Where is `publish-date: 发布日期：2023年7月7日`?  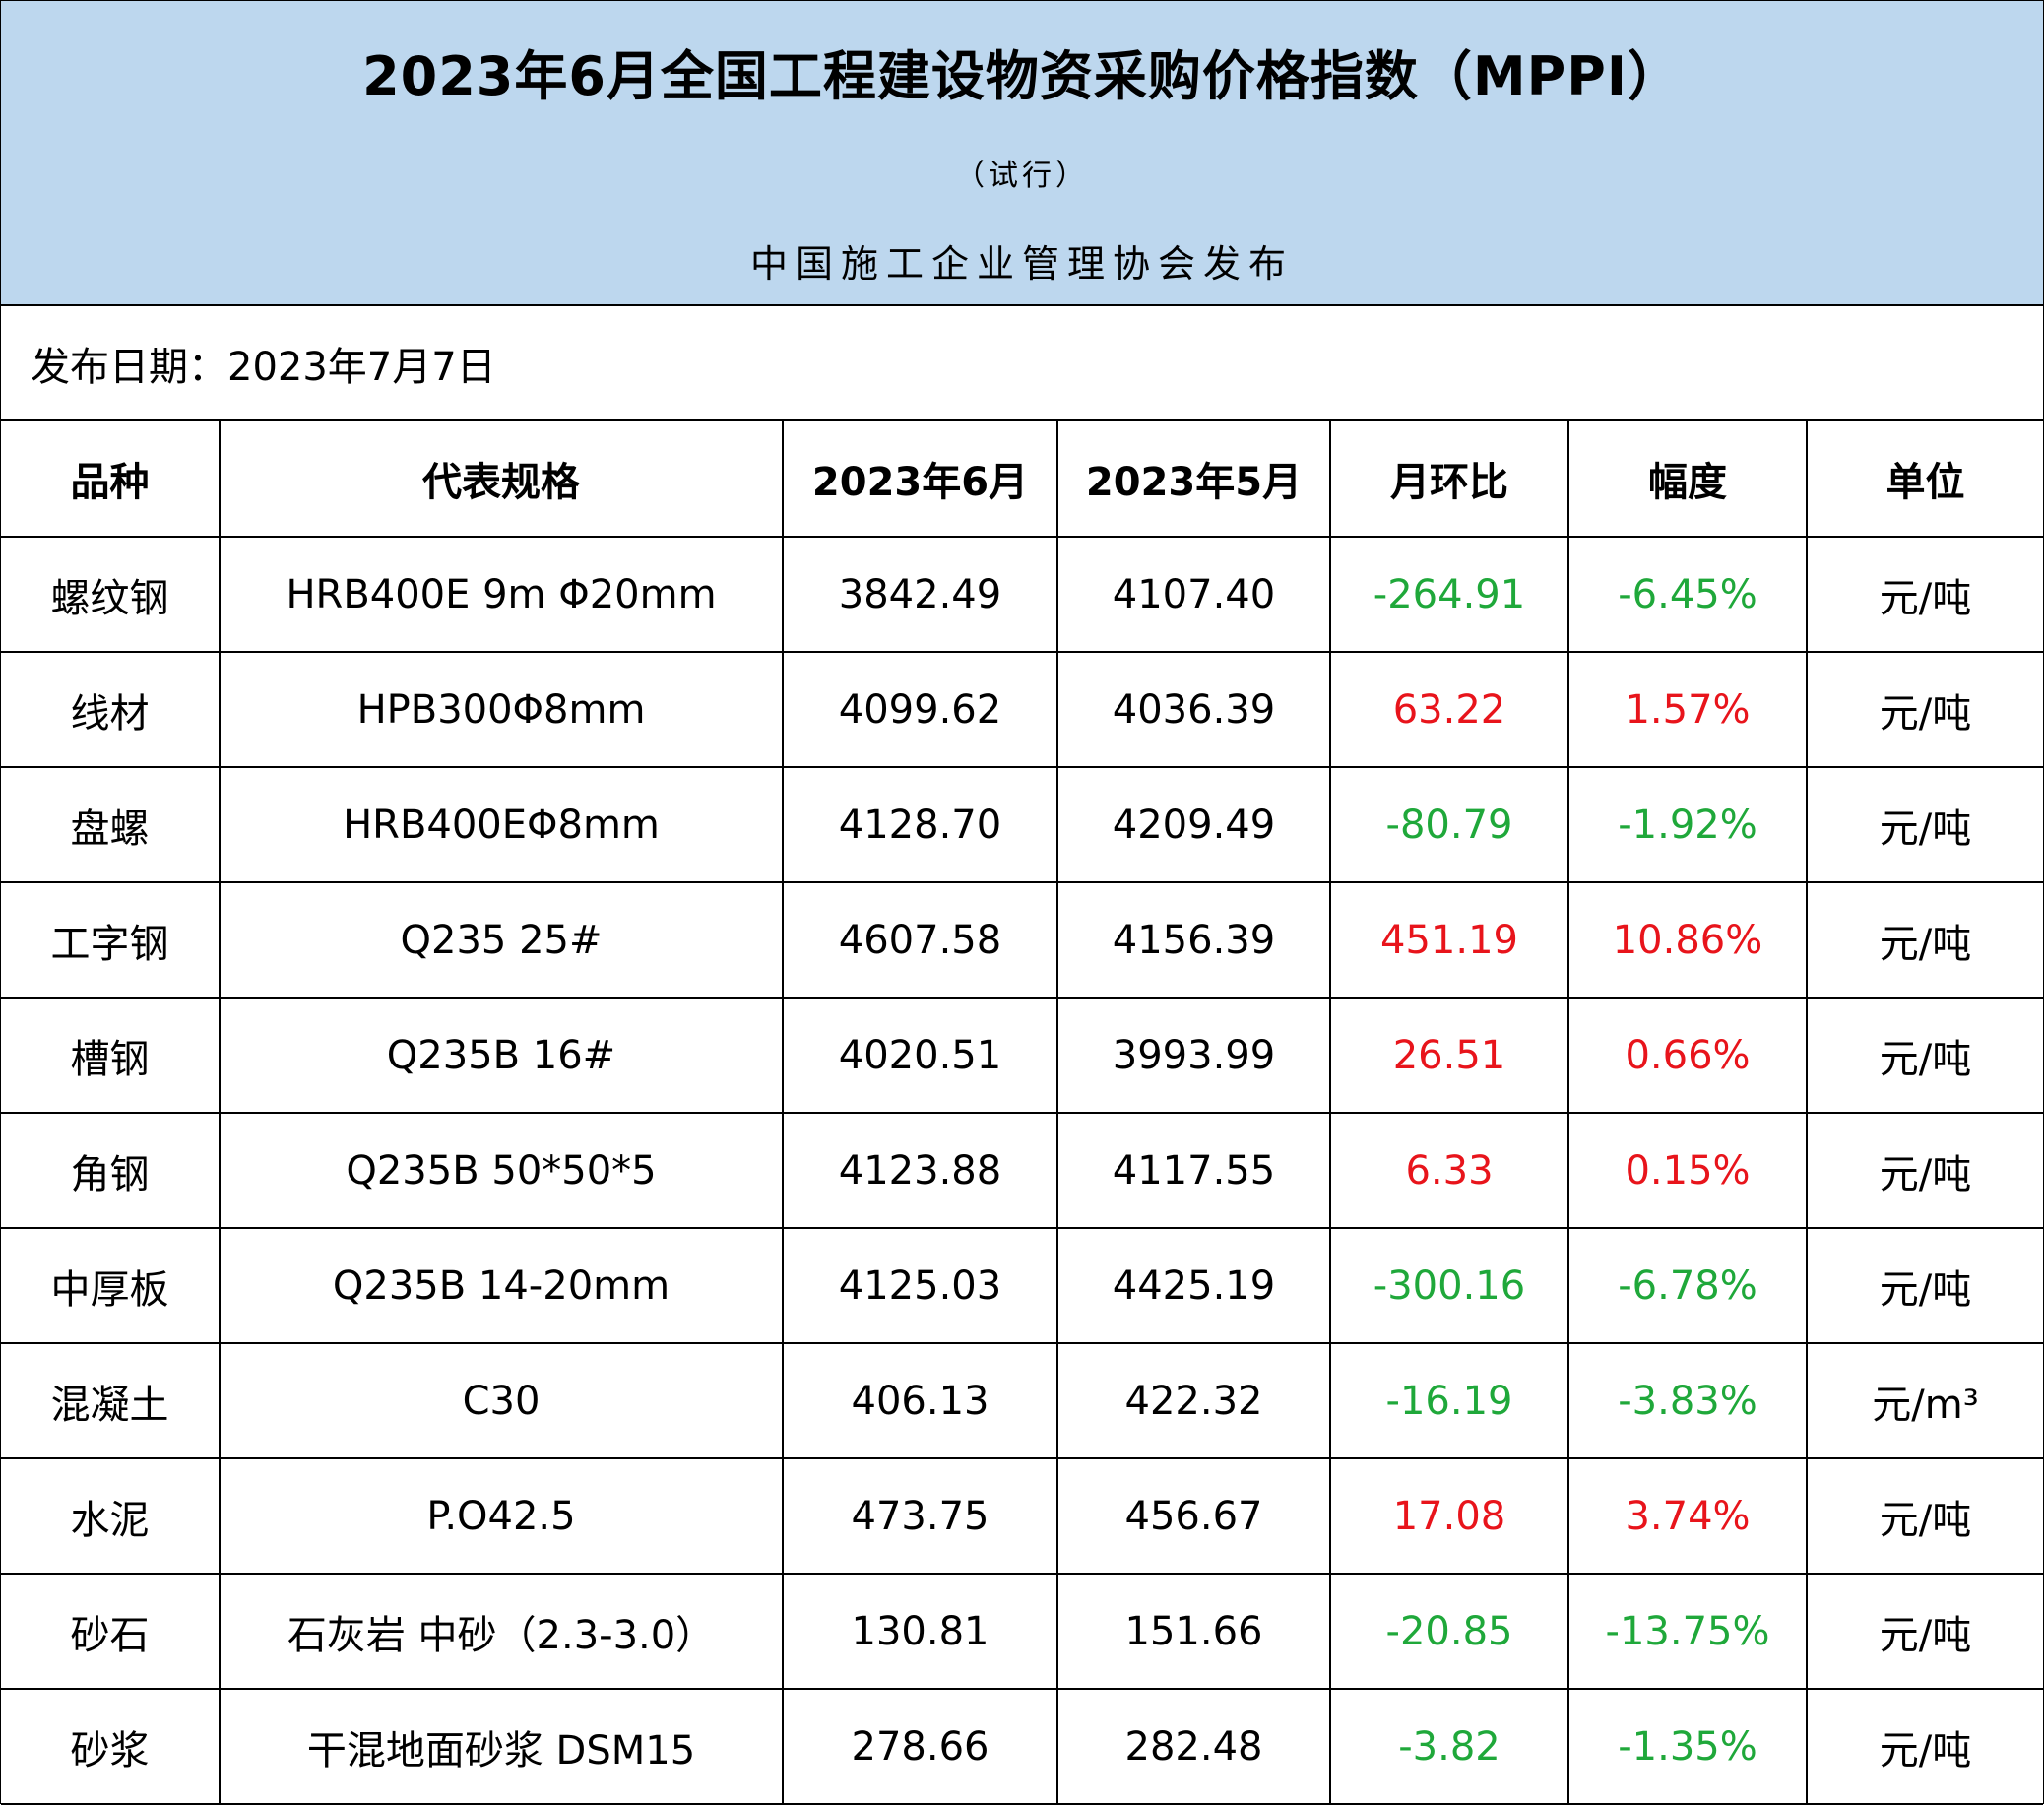
publish-date: 发布日期：2023年7月7日 is located at coordinates (263, 367).